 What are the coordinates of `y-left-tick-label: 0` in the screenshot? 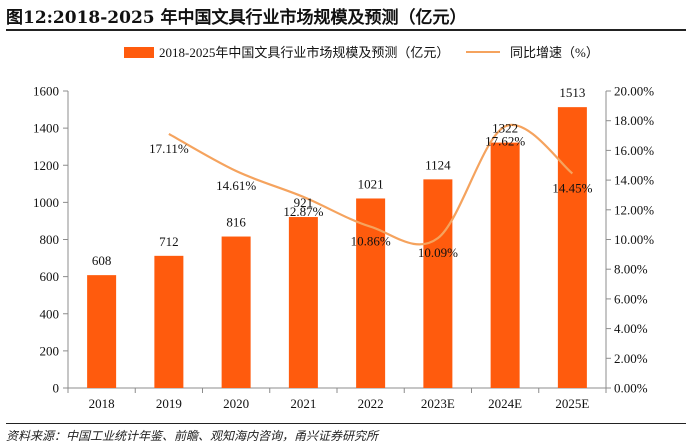 It's located at (56, 388).